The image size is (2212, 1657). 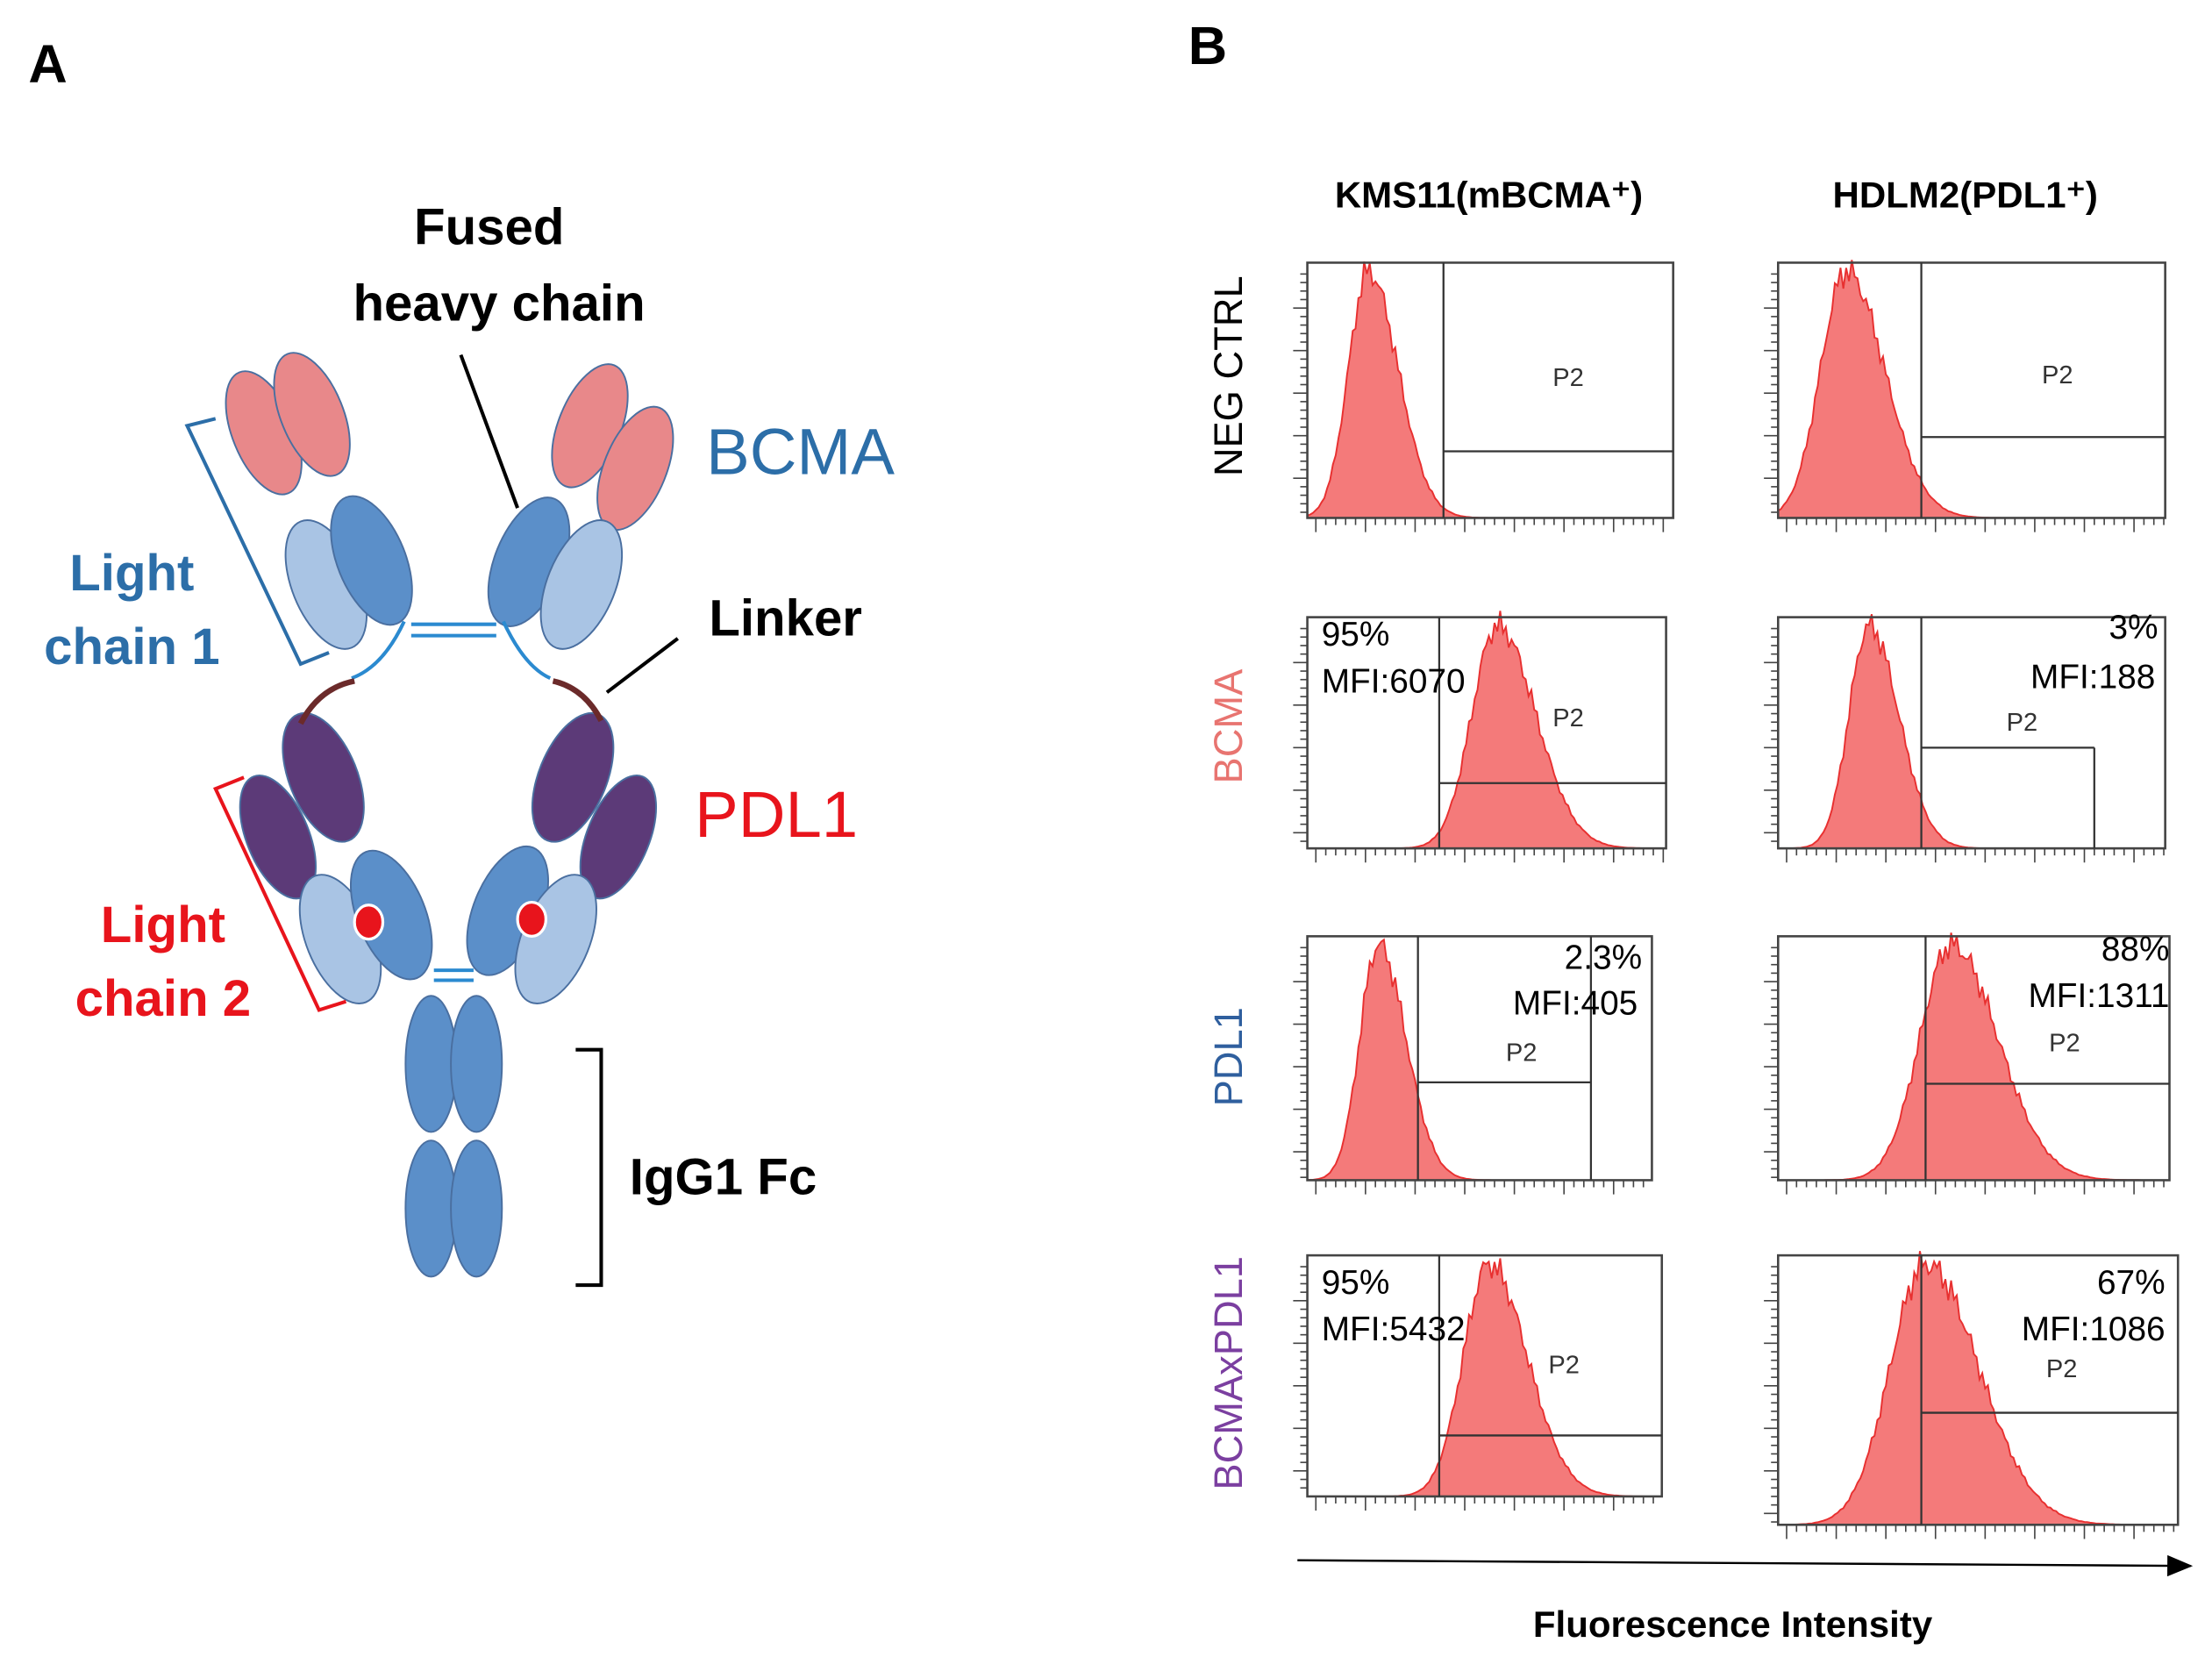 What do you see at coordinates (776, 814) in the screenshot?
I see `label-text: PDL1` at bounding box center [776, 814].